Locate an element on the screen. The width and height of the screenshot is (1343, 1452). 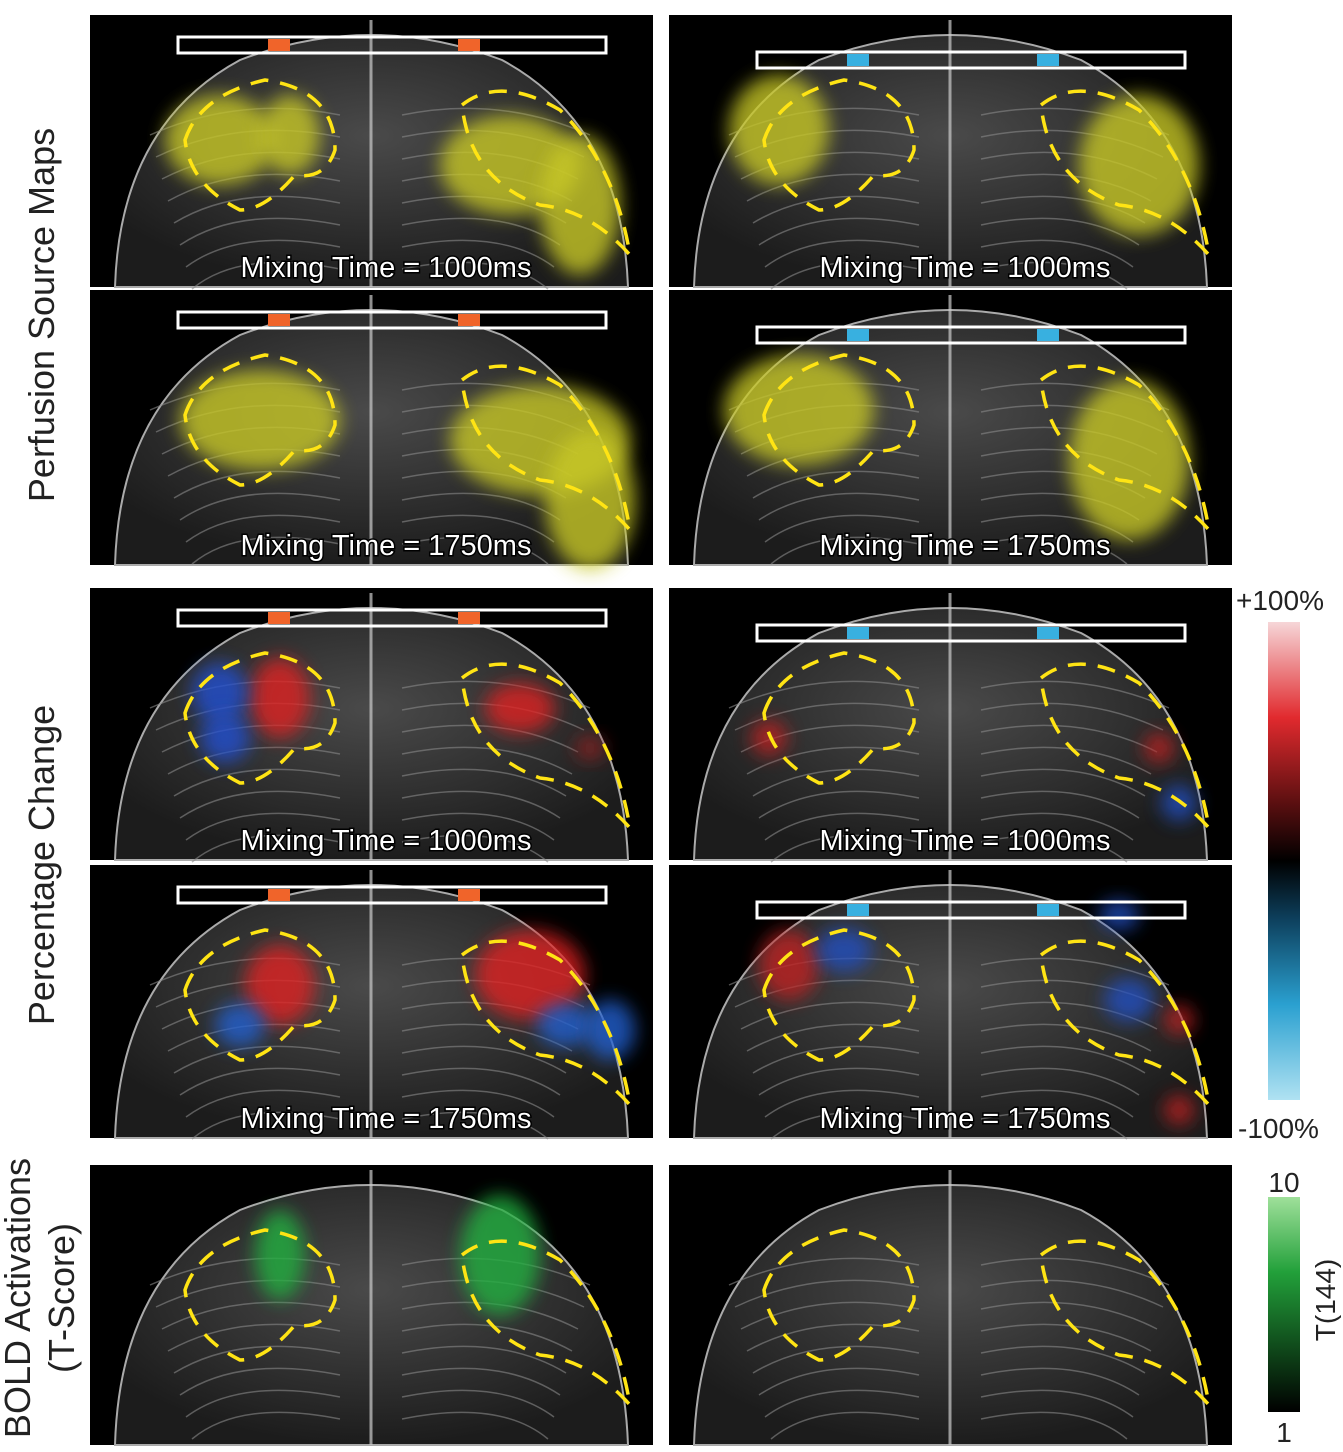
colorbar-label: -100% is located at coordinates (1278, 1128).